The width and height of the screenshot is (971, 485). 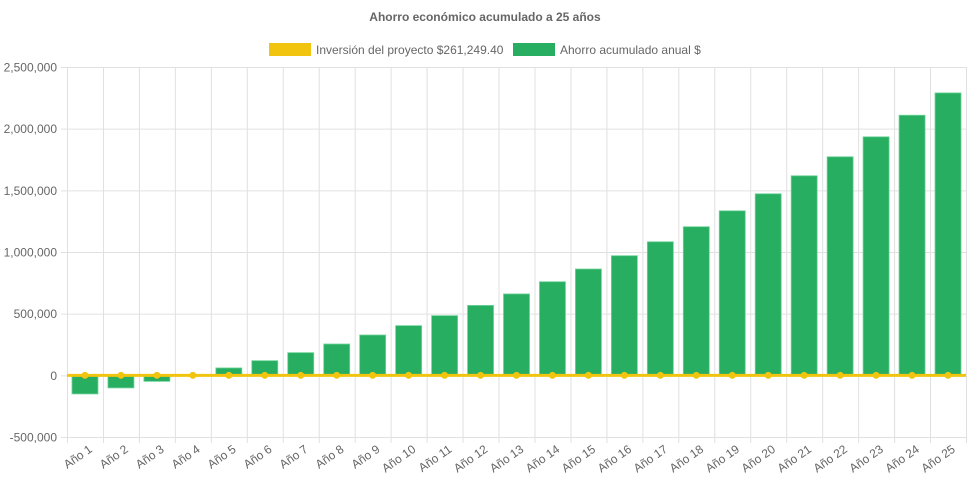 What do you see at coordinates (114, 457) in the screenshot?
I see `x-tick-label: Año 2` at bounding box center [114, 457].